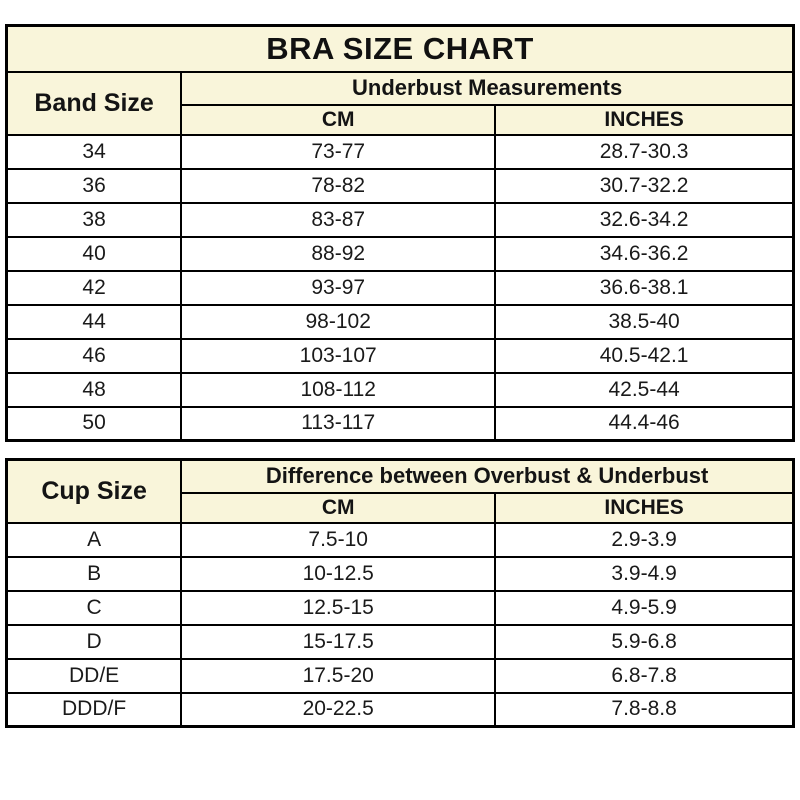  Describe the element at coordinates (644, 253) in the screenshot. I see `inches-range: 34.6-36.2` at that location.